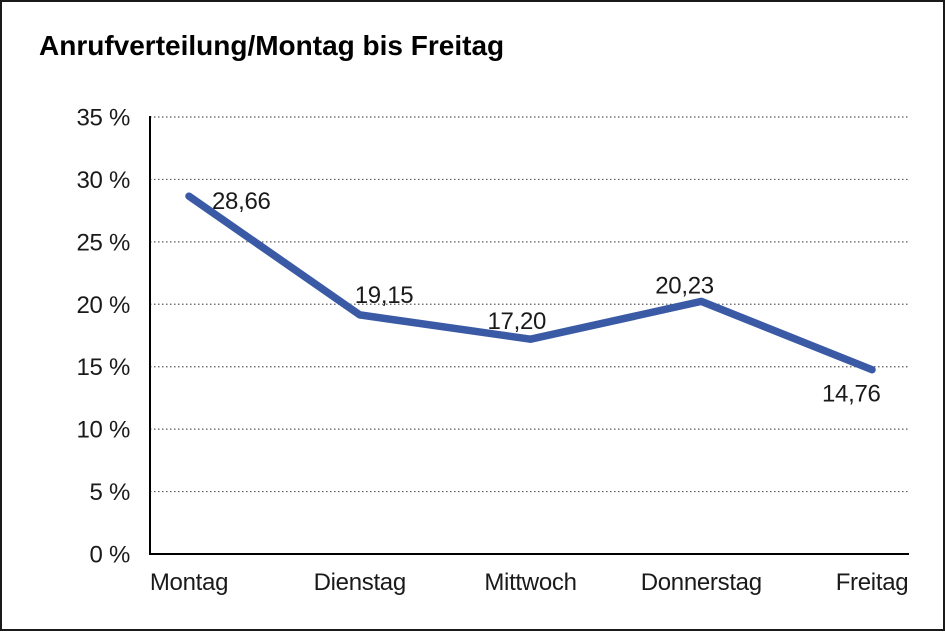 The height and width of the screenshot is (633, 945). I want to click on x-category-label: Mittwoch, so click(530, 582).